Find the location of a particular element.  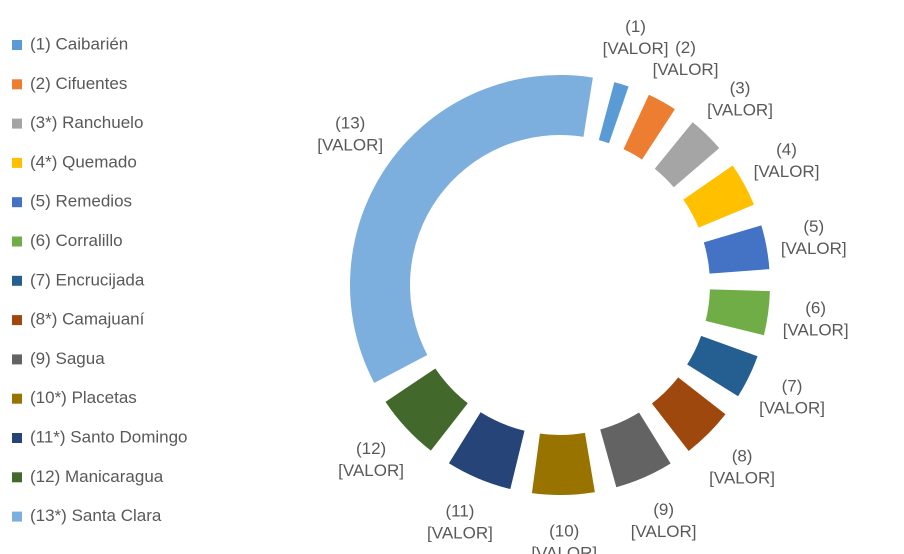

legend-label: (13*) Santa Clara is located at coordinates (96, 515).